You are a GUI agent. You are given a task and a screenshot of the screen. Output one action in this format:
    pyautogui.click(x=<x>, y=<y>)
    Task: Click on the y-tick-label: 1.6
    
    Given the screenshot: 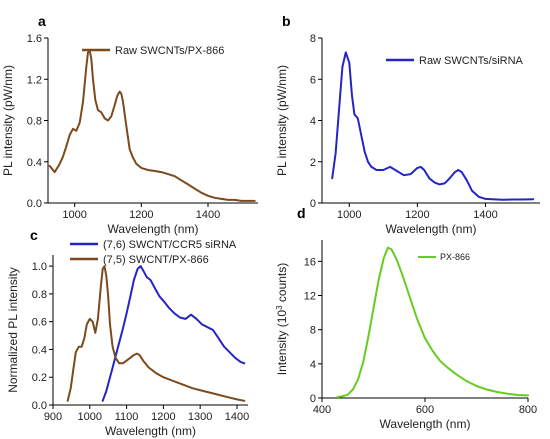 What is the action you would take?
    pyautogui.click(x=34, y=39)
    